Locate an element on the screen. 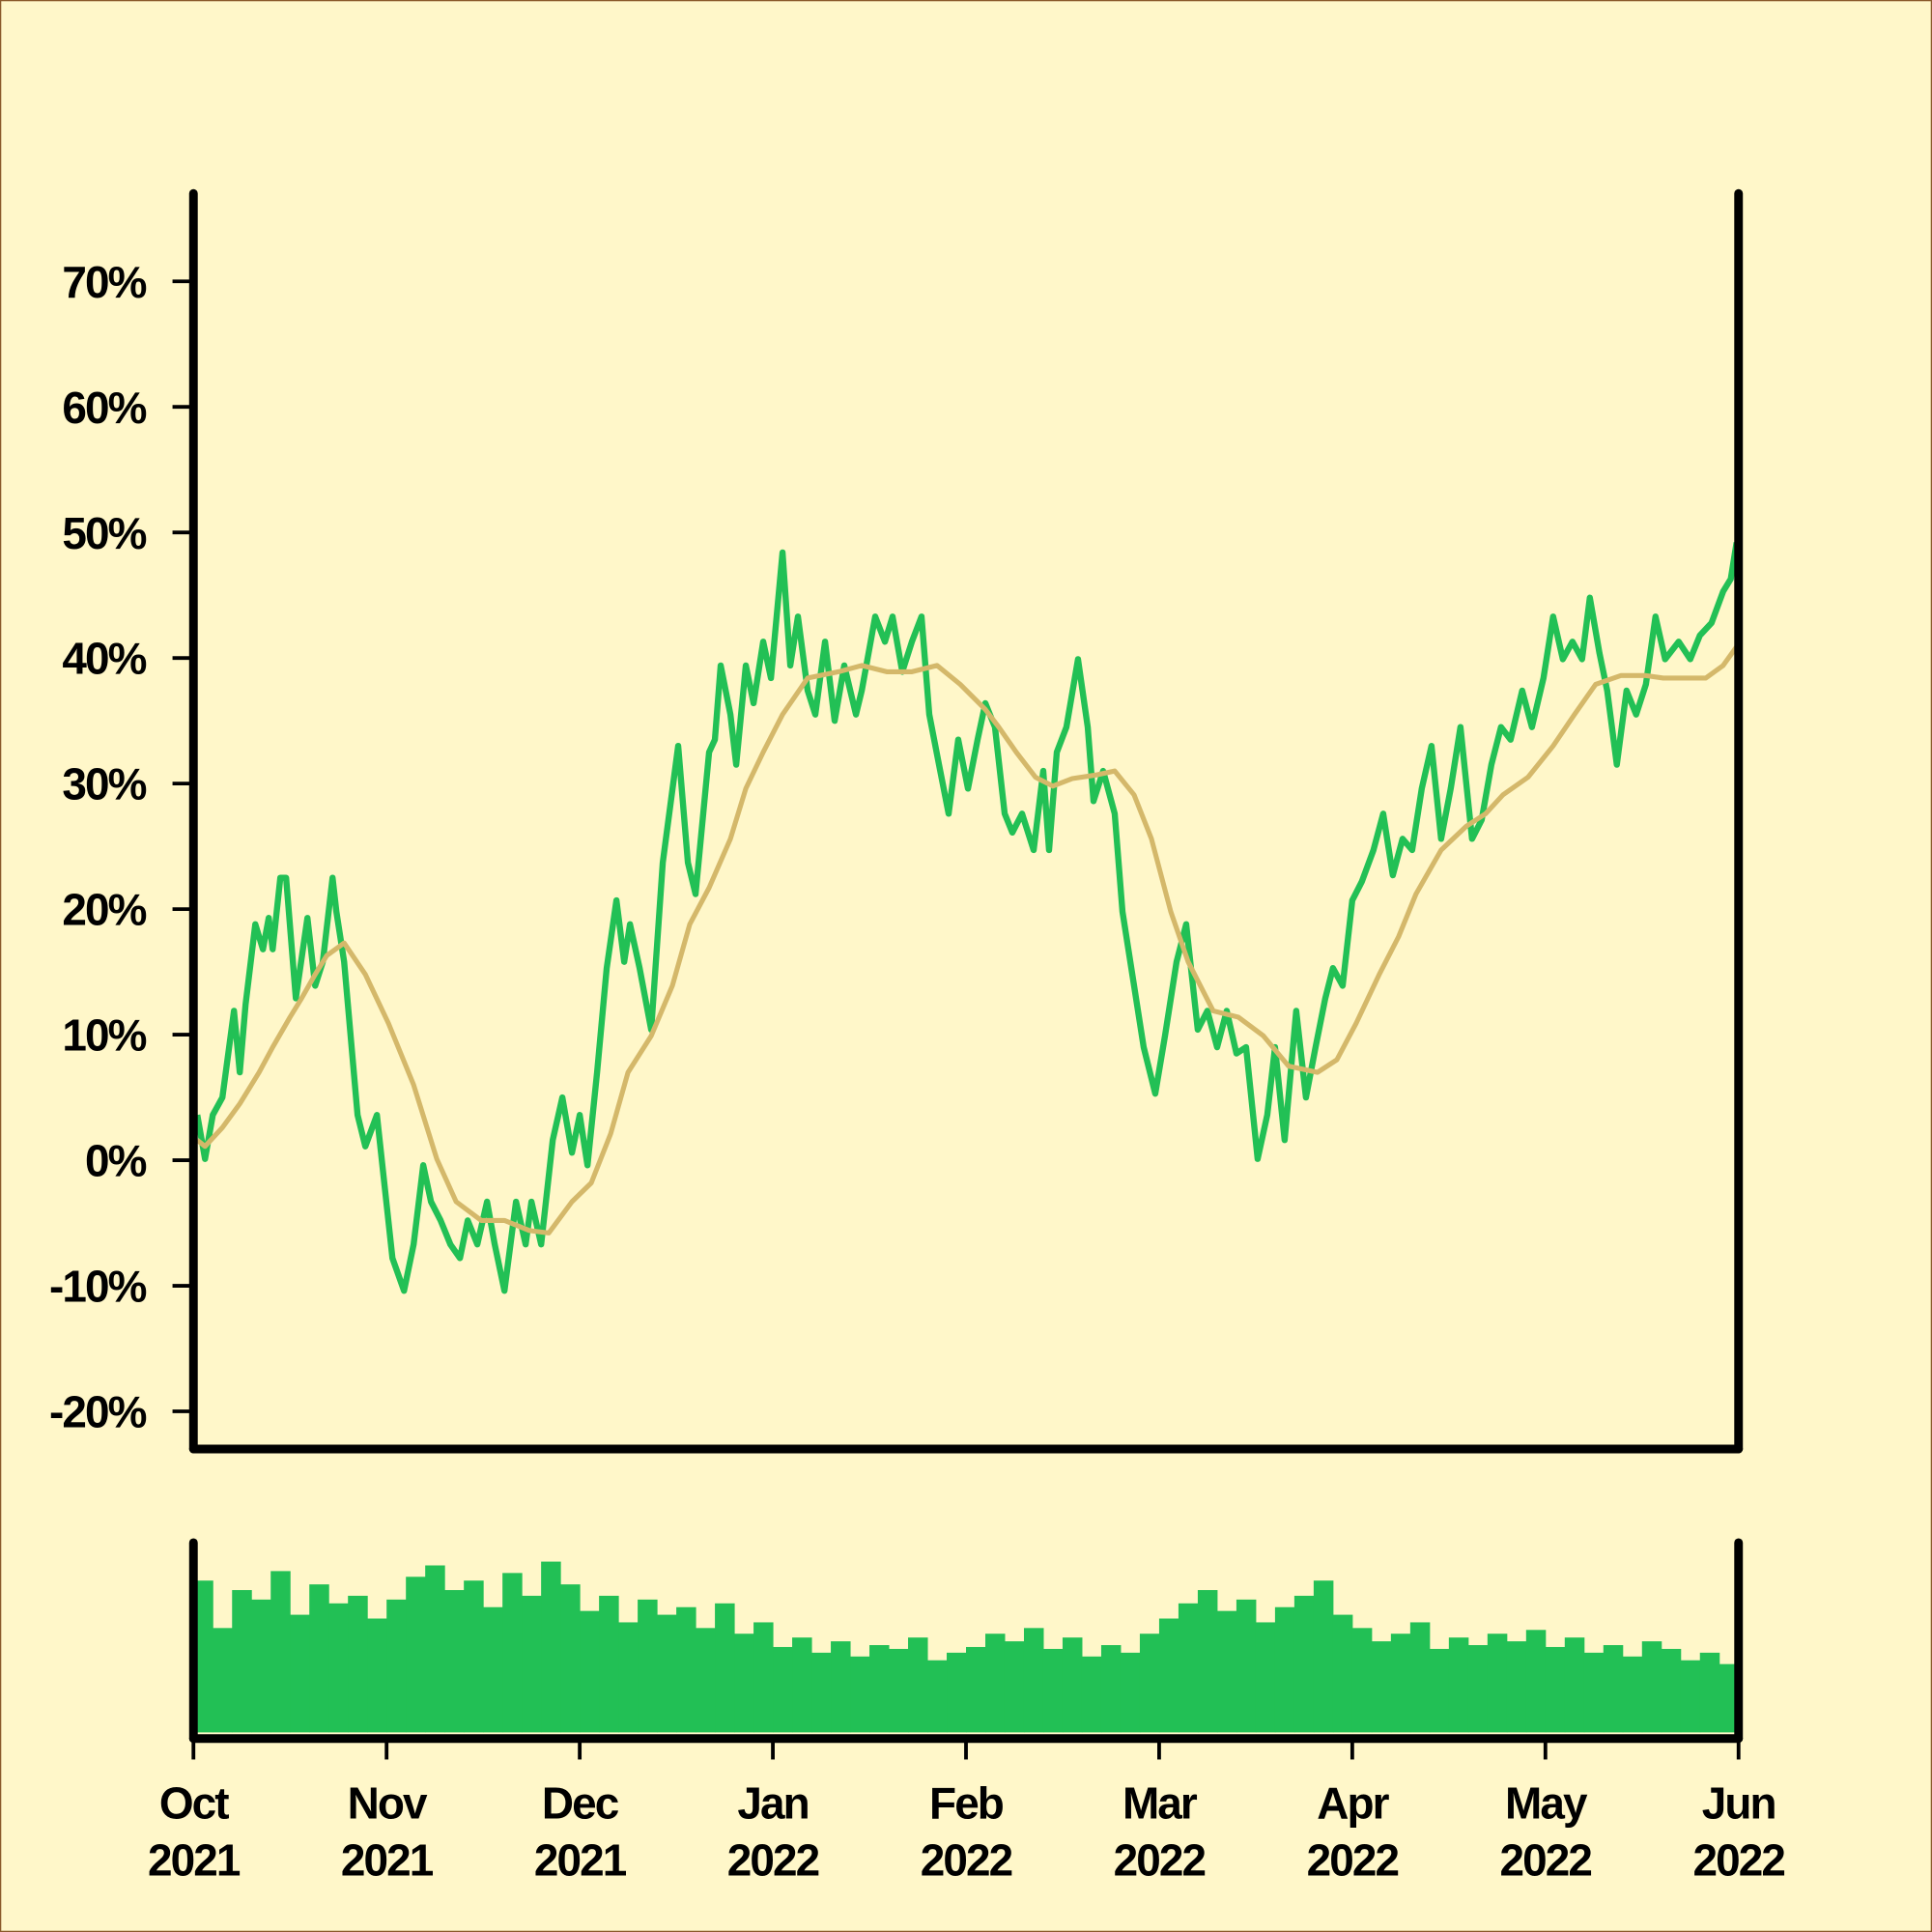 This screenshot has width=1932, height=1932. x-tick-label-line: Oct is located at coordinates (194, 1803).